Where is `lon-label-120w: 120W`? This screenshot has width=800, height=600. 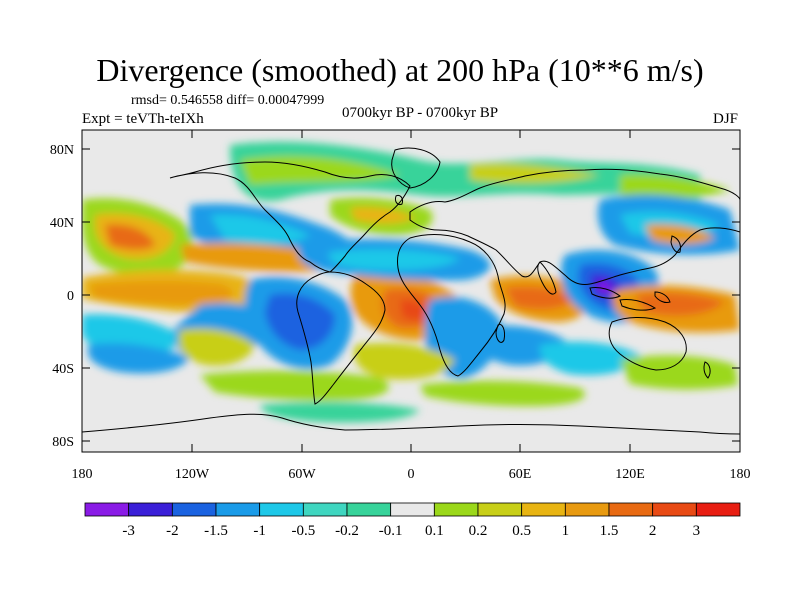
lon-label-120w: 120W is located at coordinates (192, 474).